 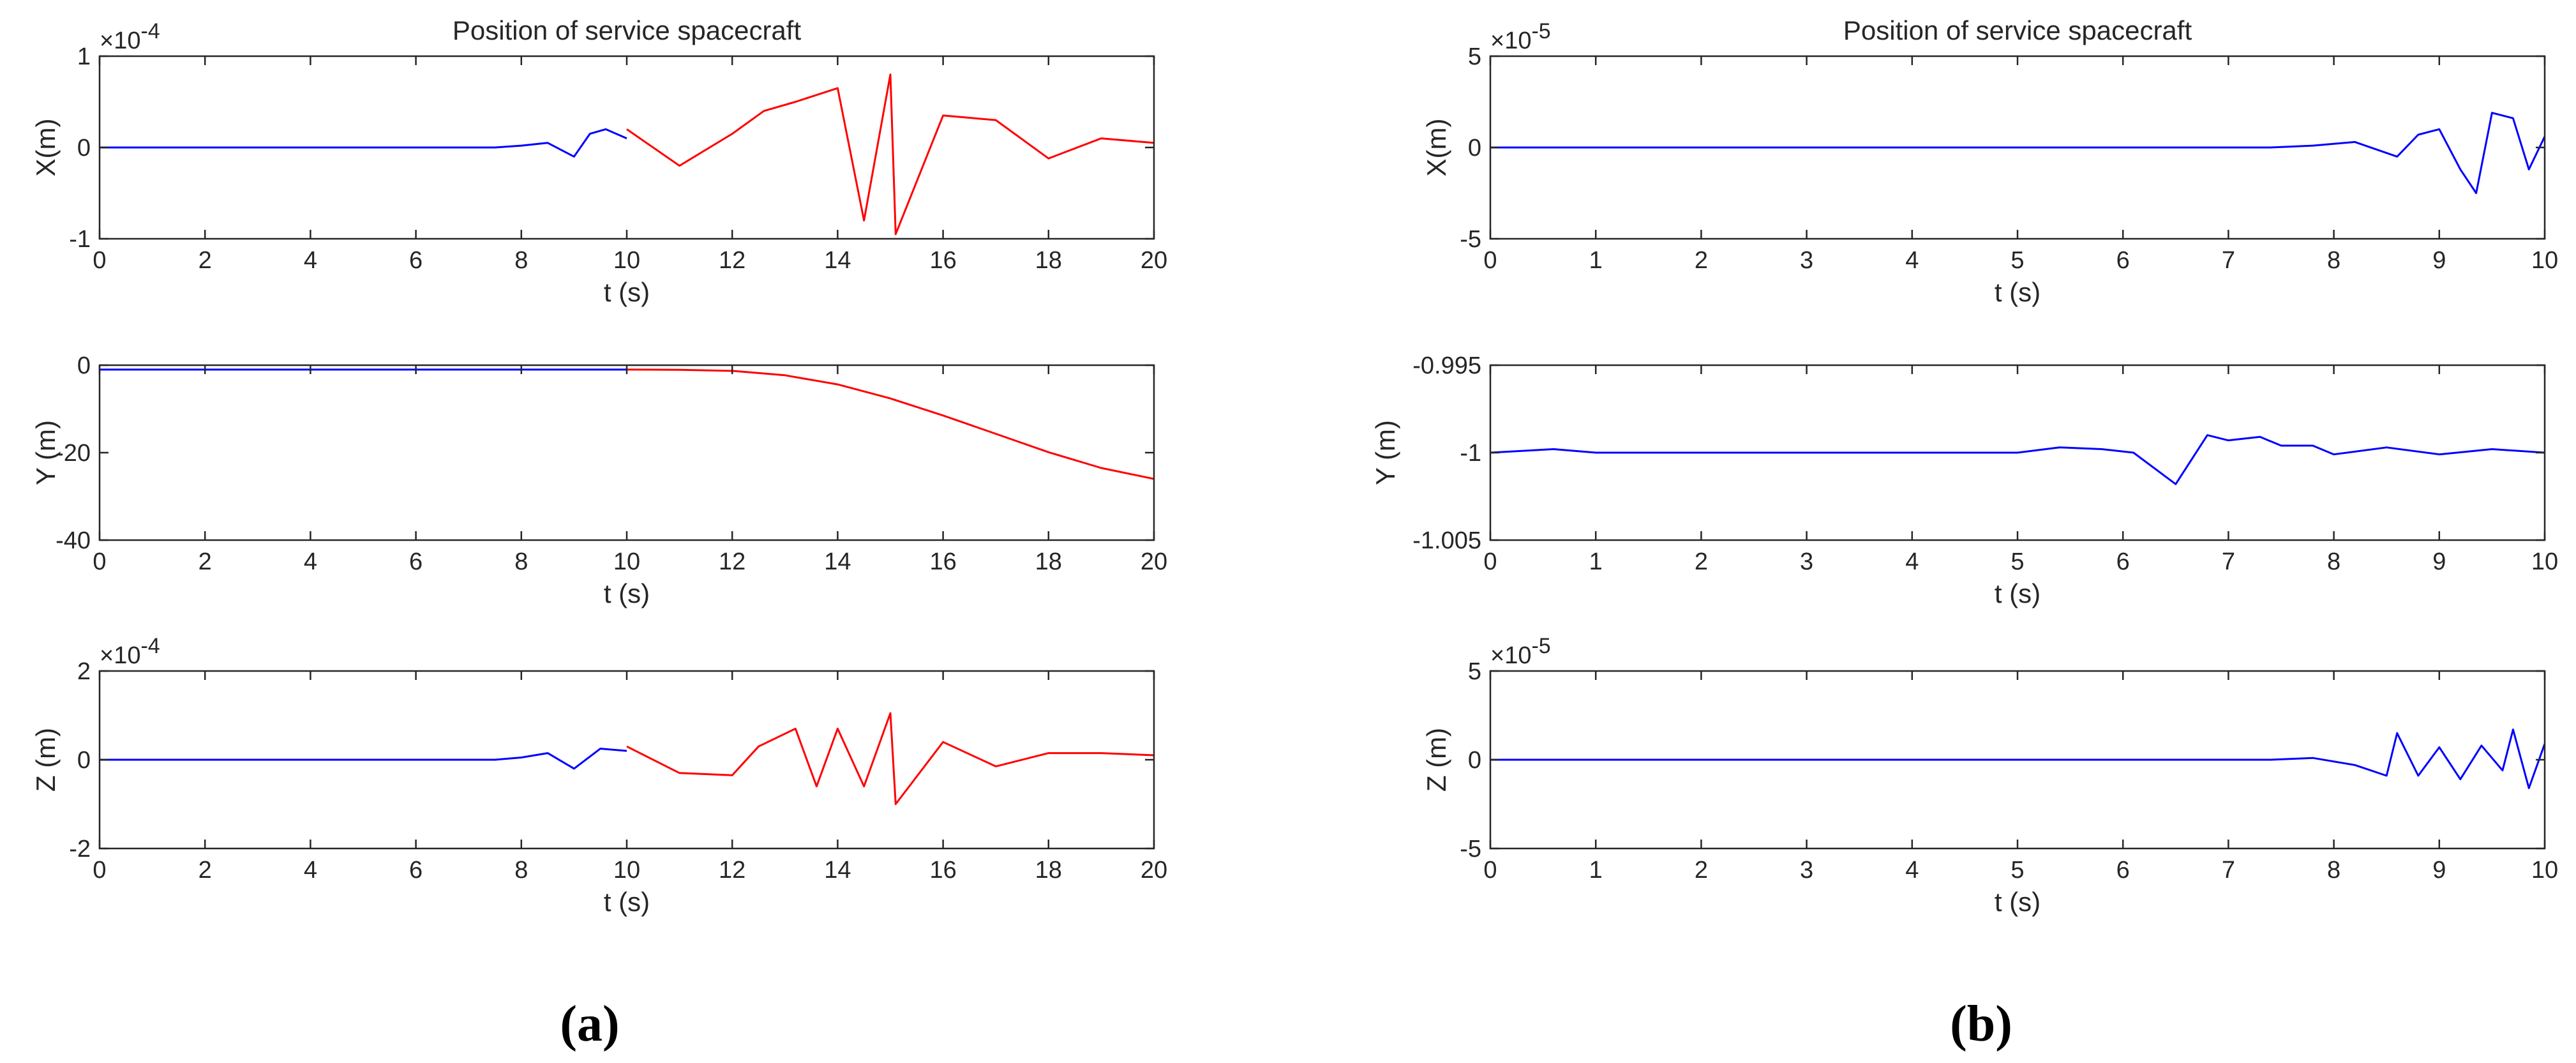 What do you see at coordinates (1490, 870) in the screenshot?
I see `panel-b-z-x-tick-label-0: 0` at bounding box center [1490, 870].